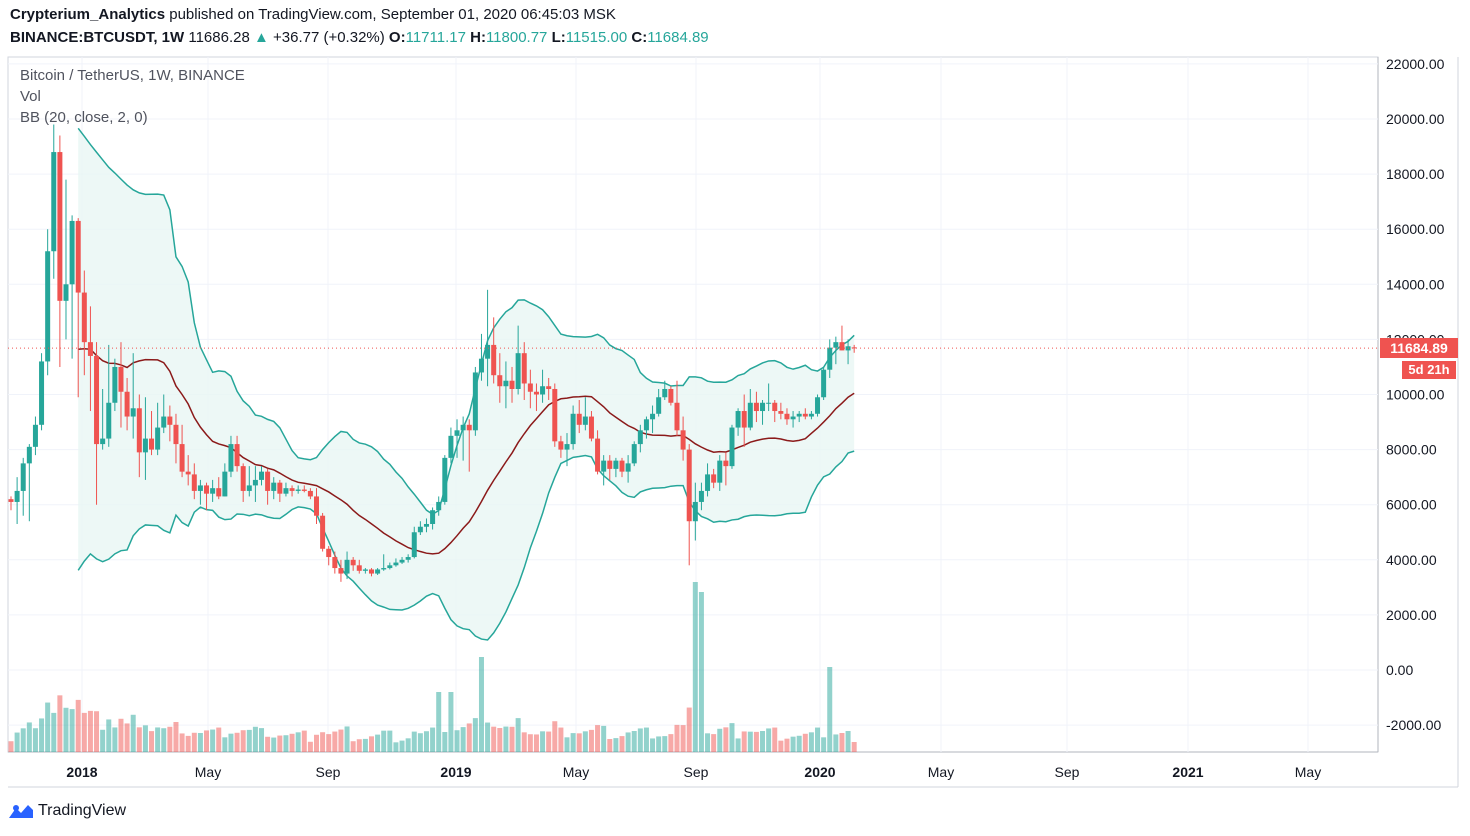 The width and height of the screenshot is (1470, 836). Describe the element at coordinates (397, 37) in the screenshot. I see `open-label: O:` at that location.